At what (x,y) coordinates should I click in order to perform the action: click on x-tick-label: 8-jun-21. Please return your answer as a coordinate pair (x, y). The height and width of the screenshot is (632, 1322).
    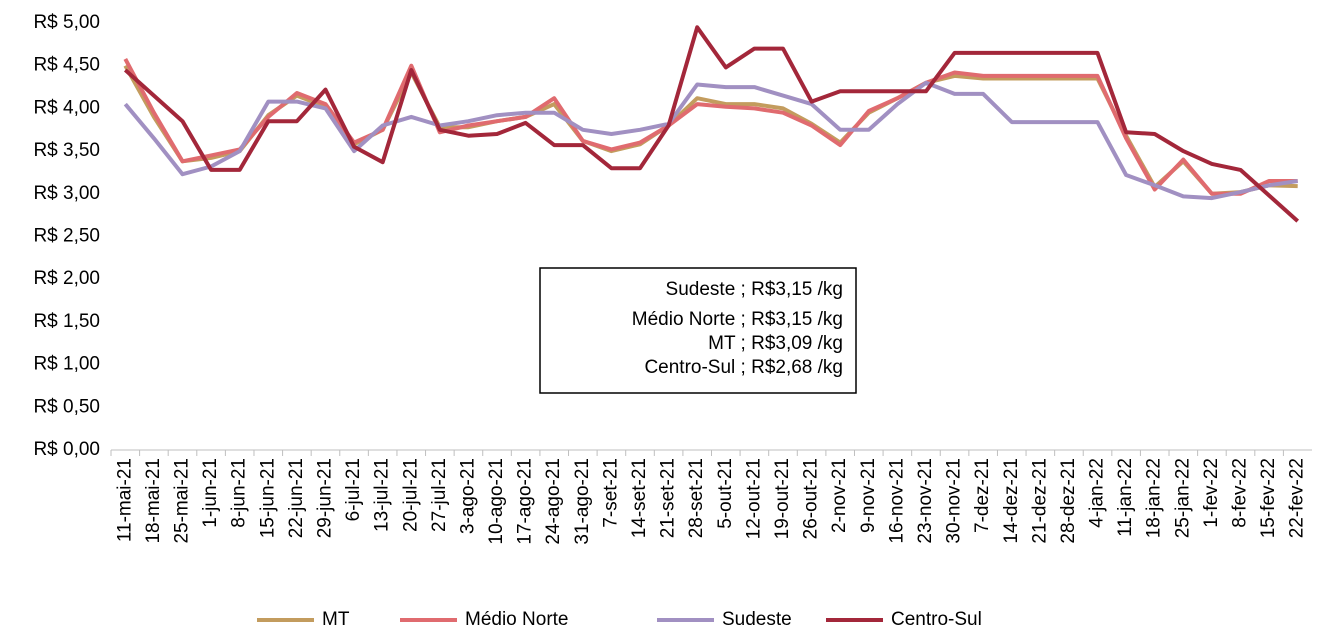
    Looking at the image, I should click on (239, 493).